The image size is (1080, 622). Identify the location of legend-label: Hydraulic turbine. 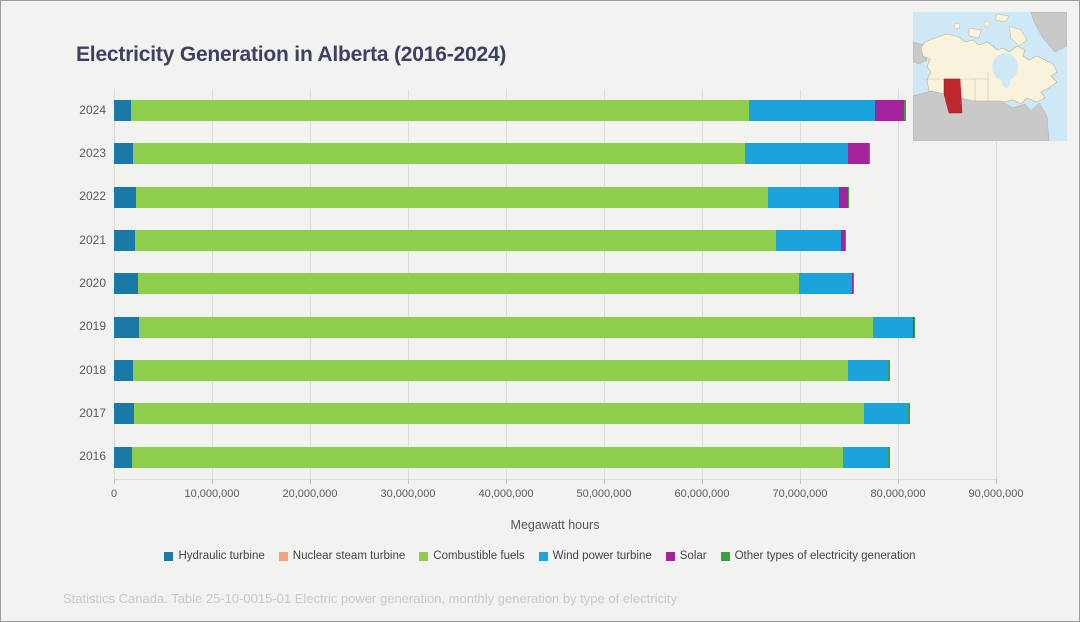
(221, 556).